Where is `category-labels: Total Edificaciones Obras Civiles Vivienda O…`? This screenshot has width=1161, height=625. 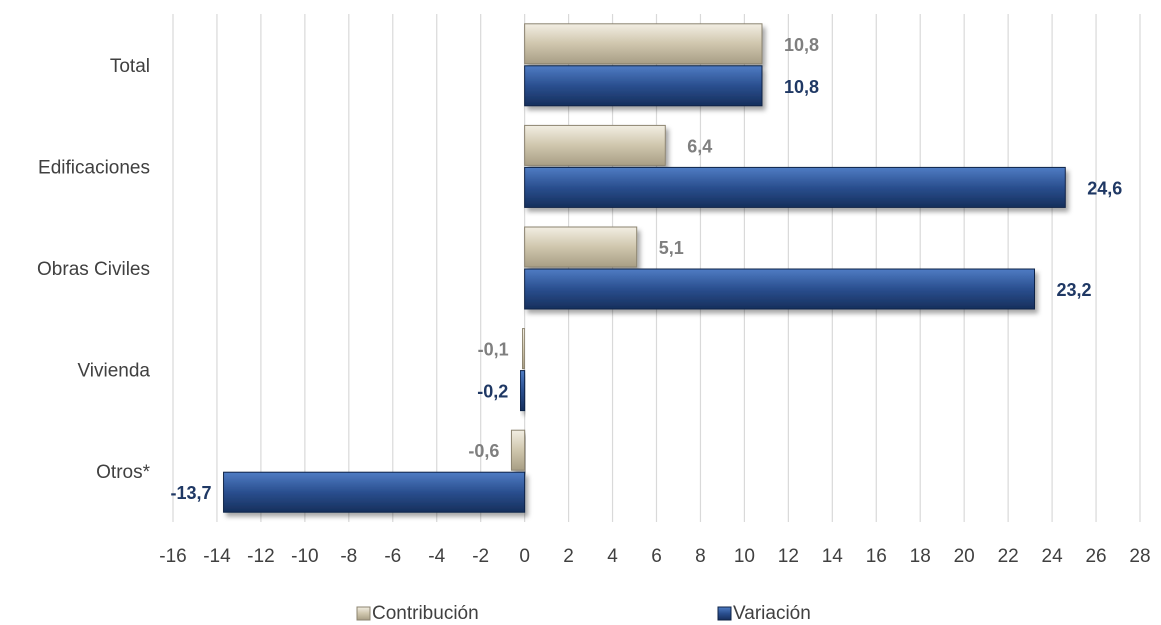
category-labels: Total Edificaciones Obras Civiles Vivienda O… is located at coordinates (94, 269).